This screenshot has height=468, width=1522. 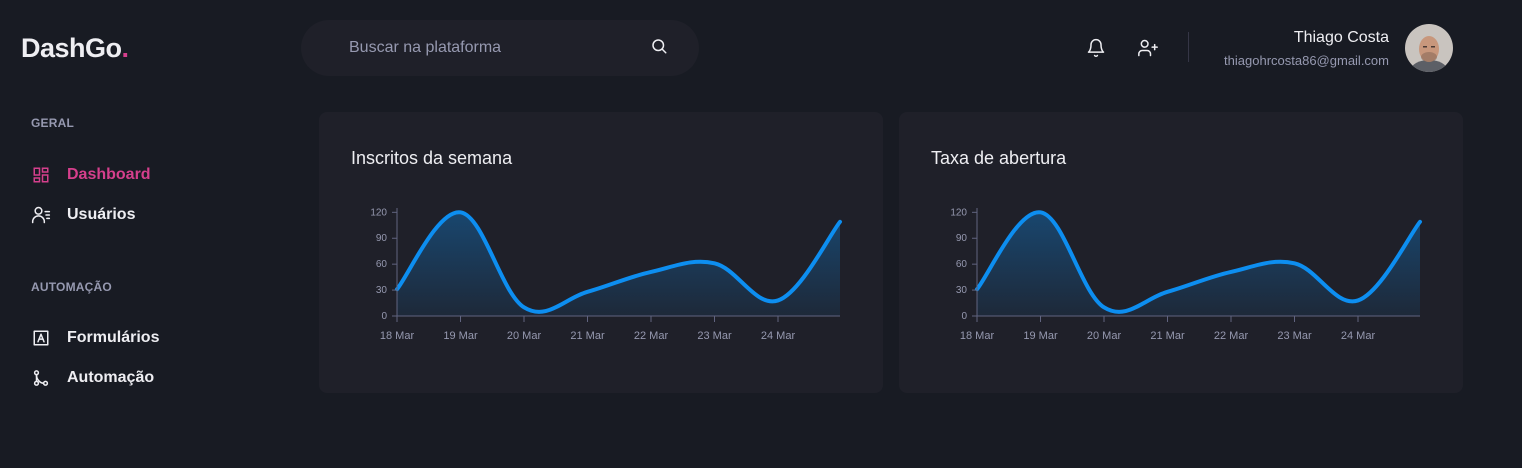 I want to click on search-bar, so click(x=500, y=48).